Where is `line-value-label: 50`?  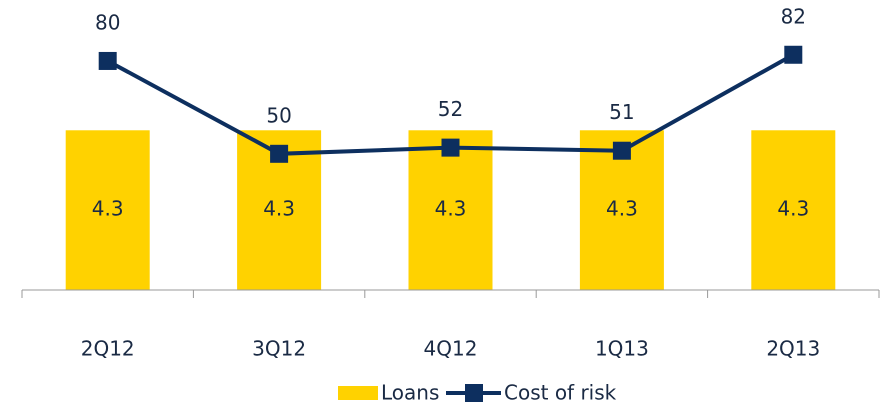 line-value-label: 50 is located at coordinates (278, 115).